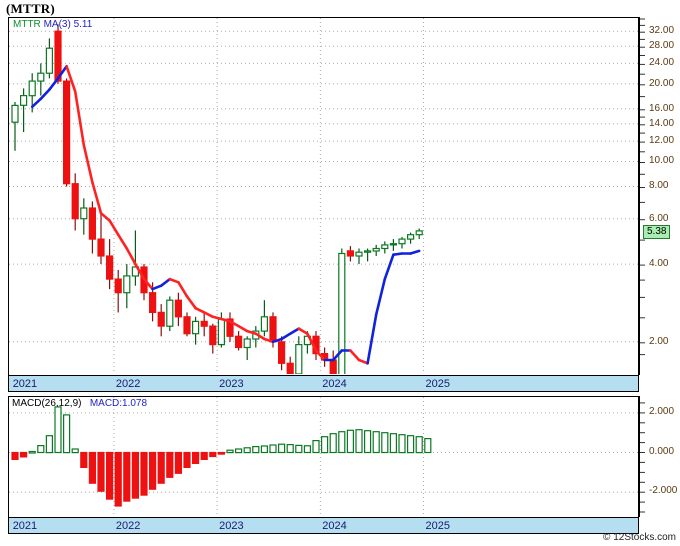 This screenshot has height=546, width=680. What do you see at coordinates (30, 8) in the screenshot?
I see `page-title: (MTTR)` at bounding box center [30, 8].